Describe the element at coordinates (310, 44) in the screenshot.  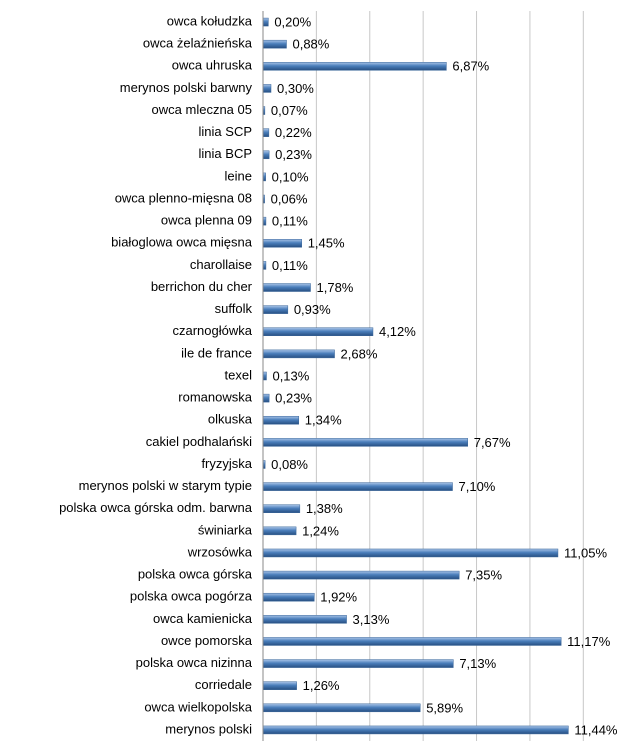
I see `data-label: 0,88%` at that location.